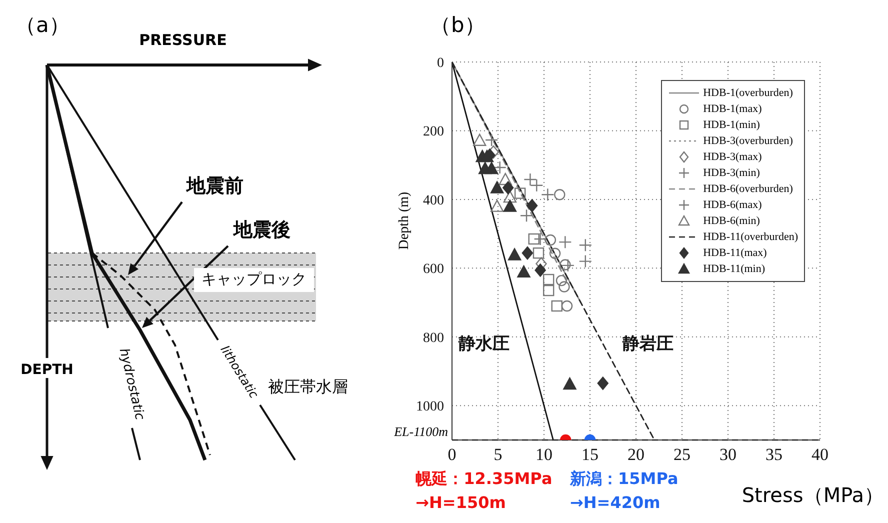 The image size is (888, 523). What do you see at coordinates (215, 186) in the screenshot?
I see `text: 地震前` at bounding box center [215, 186].